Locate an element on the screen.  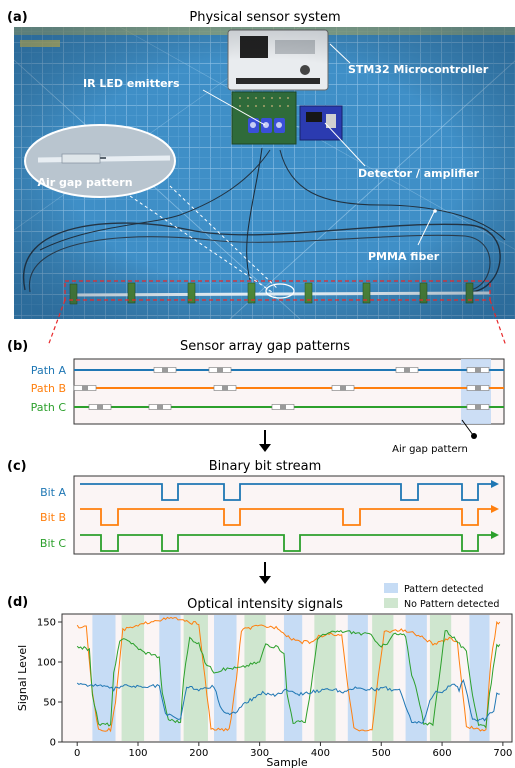
signal-bands is located at coordinates (291, 678).